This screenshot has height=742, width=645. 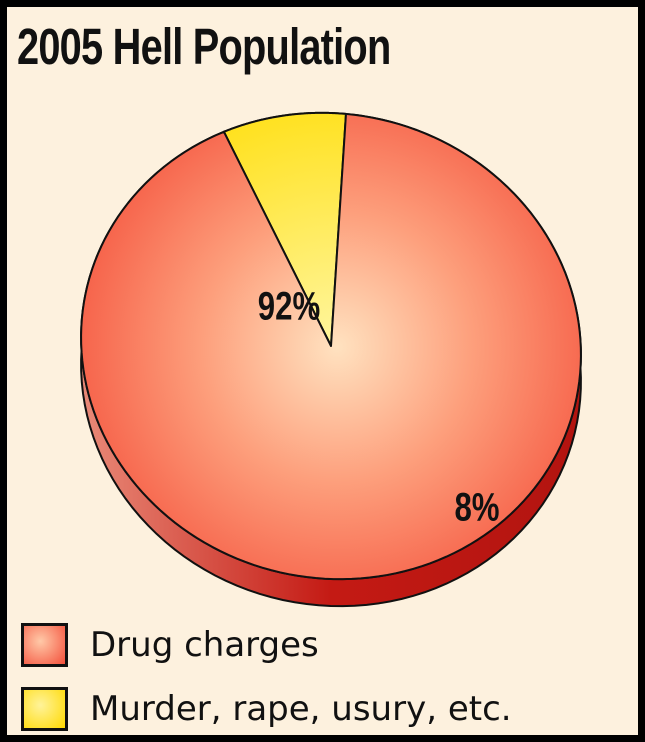 What do you see at coordinates (204, 46) in the screenshot?
I see `chart-title: 2005 Hell Population` at bounding box center [204, 46].